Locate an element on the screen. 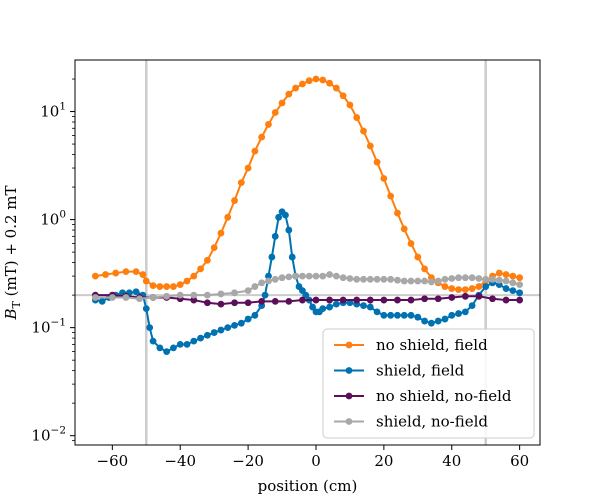 This screenshot has height=500, width=600. y-tick-label-exponent: 0 is located at coordinates (62, 215).